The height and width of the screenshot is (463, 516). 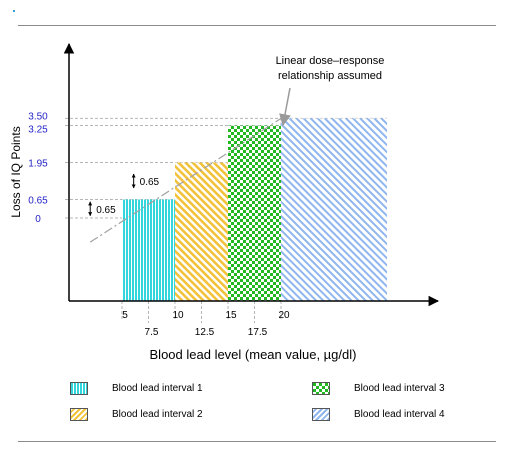 What do you see at coordinates (330, 61) in the screenshot?
I see `annotation-text-line-1: Linear dose–response` at bounding box center [330, 61].